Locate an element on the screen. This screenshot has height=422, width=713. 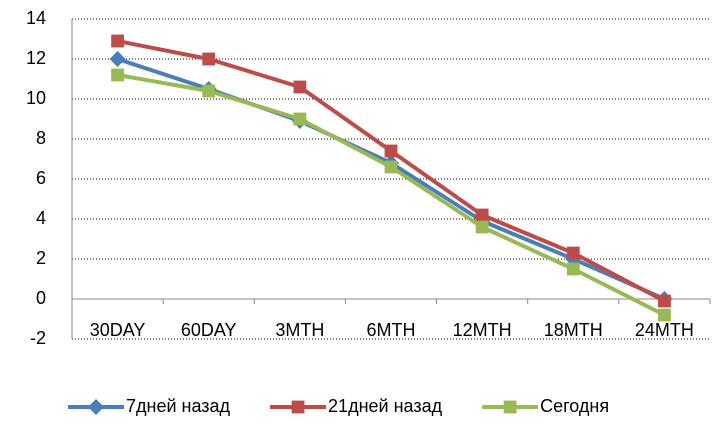
y-tick-label: 0 is located at coordinates (41, 298).